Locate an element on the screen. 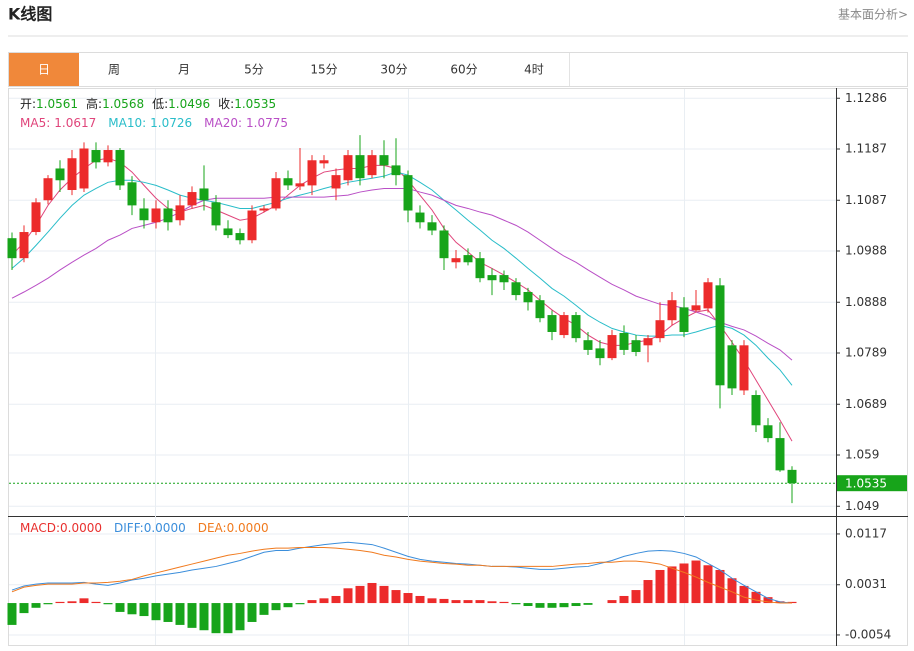 The height and width of the screenshot is (651, 914). y-tick-label: 1.1286 is located at coordinates (866, 98).